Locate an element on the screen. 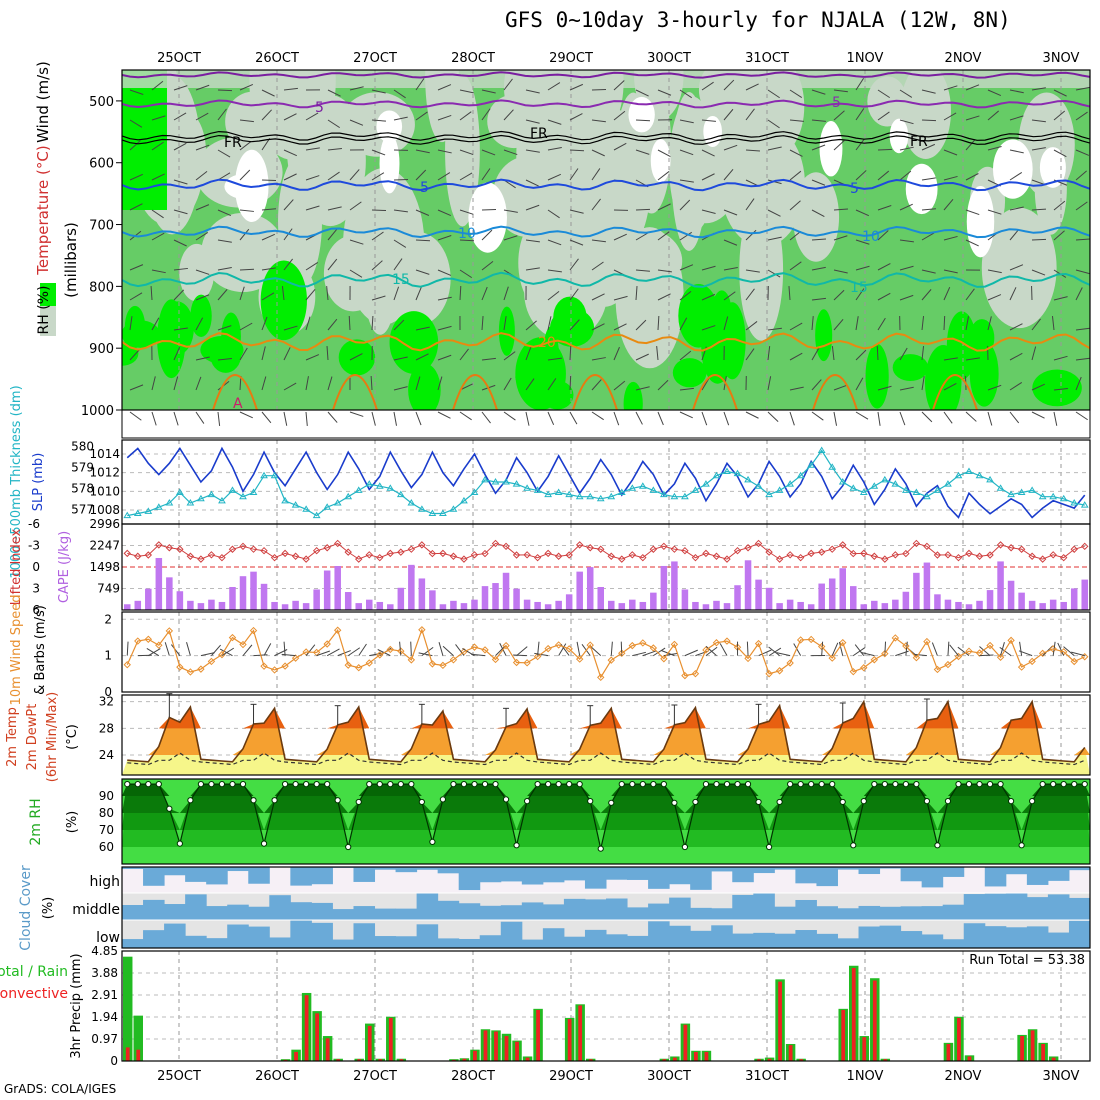 This screenshot has width=1100, height=1100. cape-axis-label: CAPE (J/kg) is located at coordinates (64, 567).